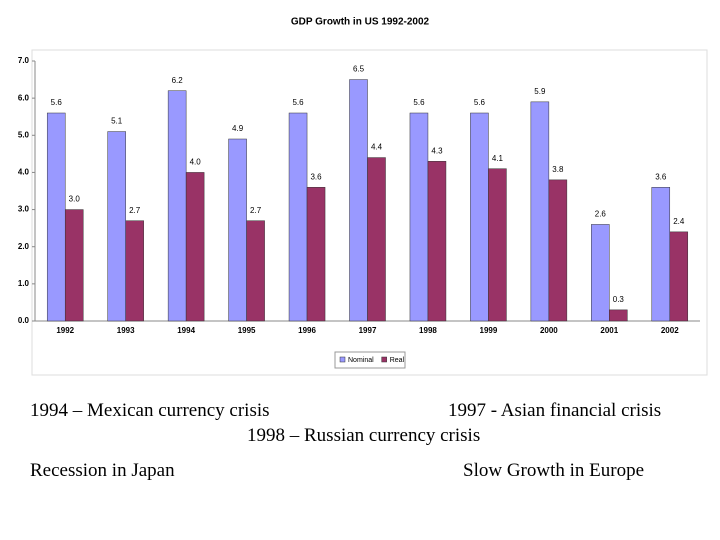 Image resolution: width=720 pixels, height=540 pixels. What do you see at coordinates (428, 330) in the screenshot?
I see `x-tick-label: 1998` at bounding box center [428, 330].